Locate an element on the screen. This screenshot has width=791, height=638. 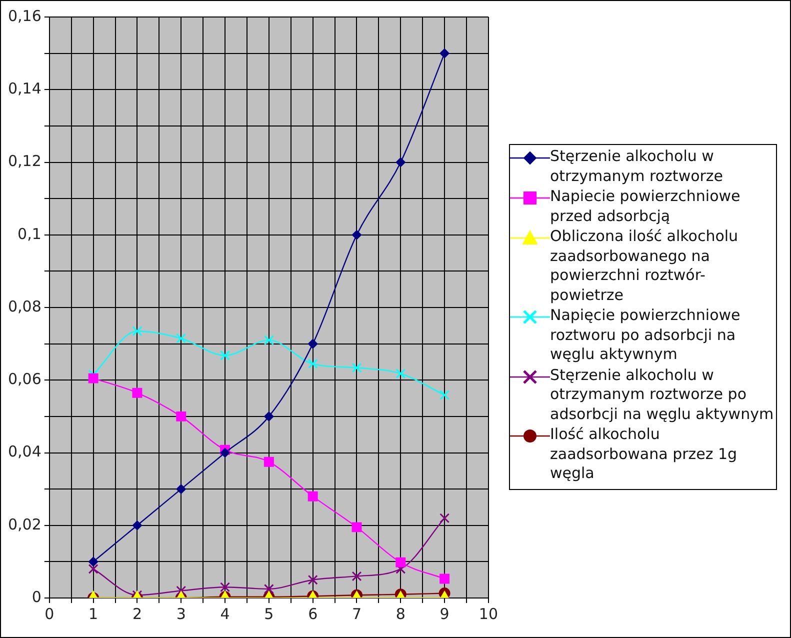
legend-label: Stęrzenie alkocholu w otrzymanym roztworze po adsorbcji na węglu aktywnym is located at coordinates (662, 395).